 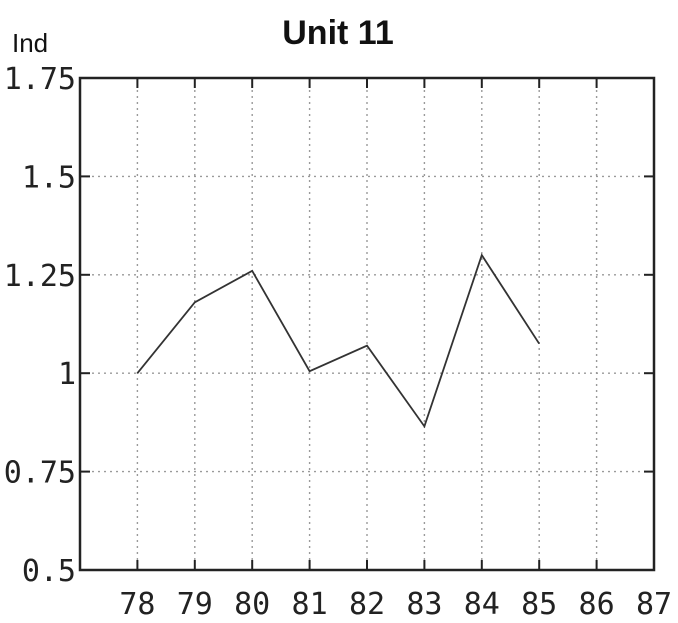 What do you see at coordinates (49, 177) in the screenshot?
I see `y-tick-label: 1.5` at bounding box center [49, 177].